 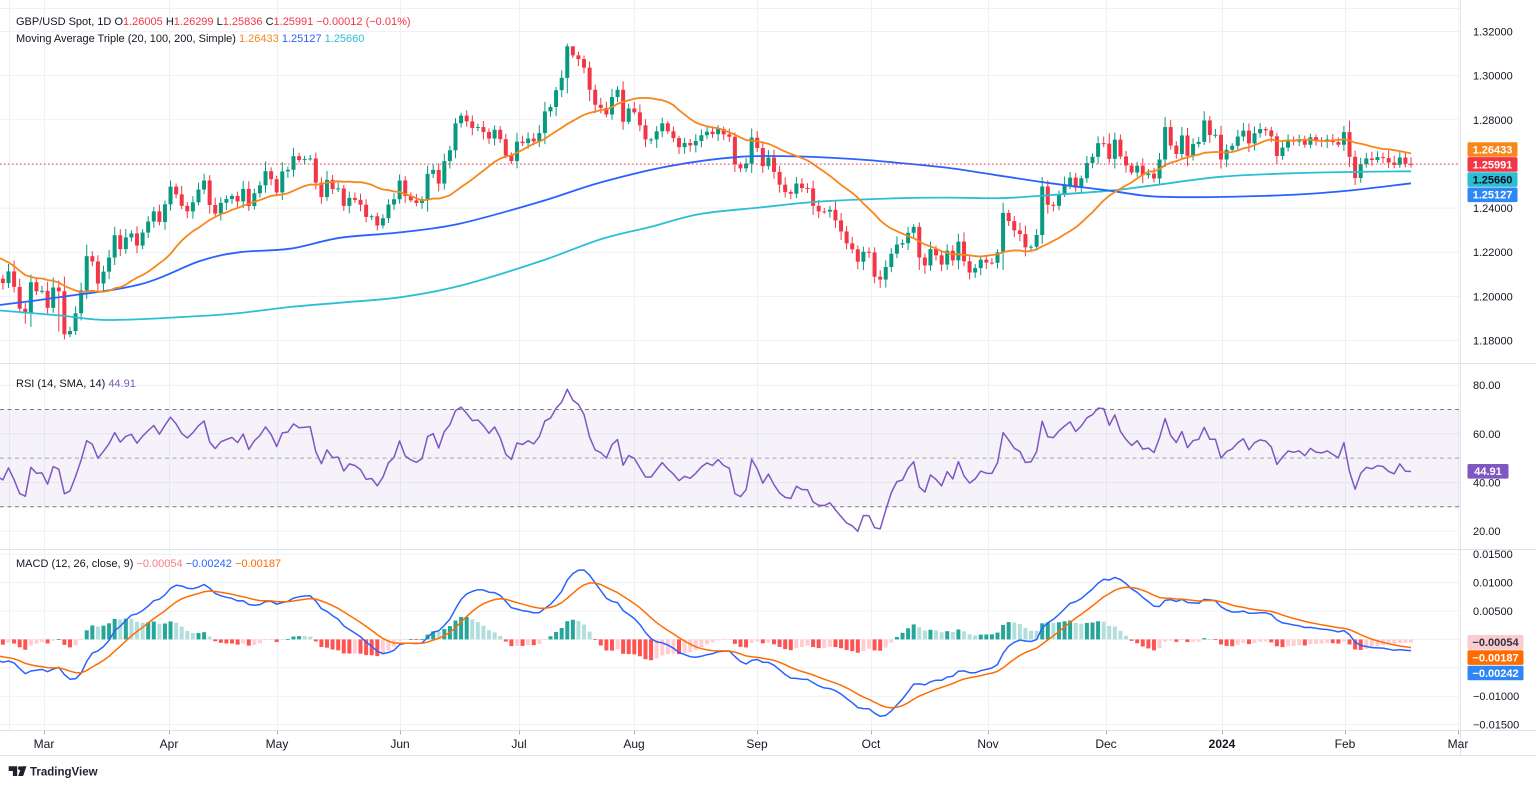 I want to click on svg-text: 40.00, so click(x=1487, y=484).